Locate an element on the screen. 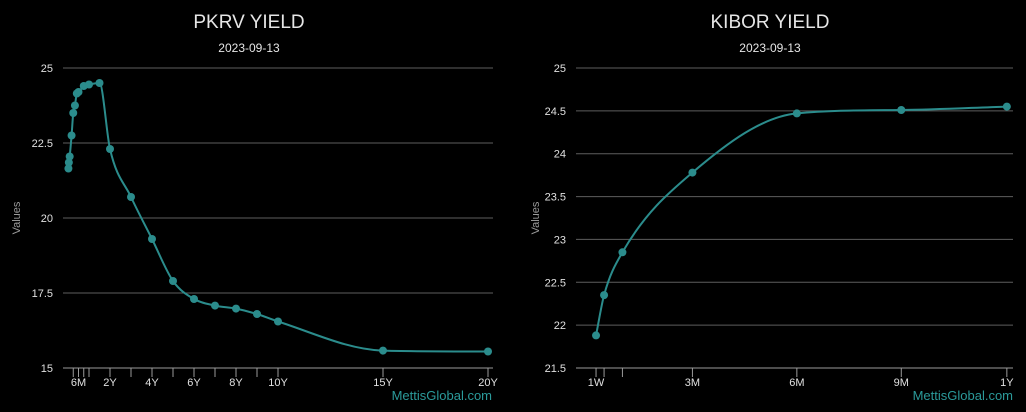  kibor-x-tick-label: 6M is located at coordinates (796, 383).